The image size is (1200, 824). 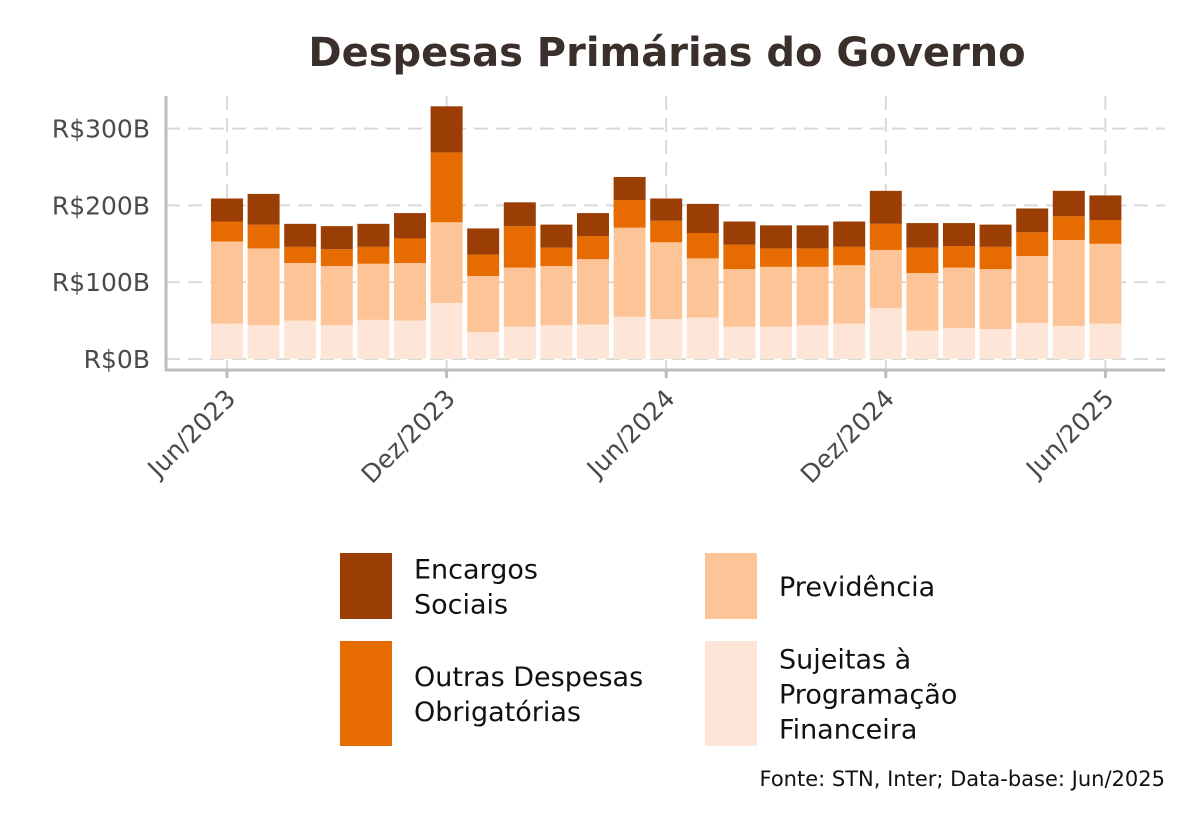 What do you see at coordinates (630, 434) in the screenshot?
I see `x-tick-label: Jun/2024` at bounding box center [630, 434].